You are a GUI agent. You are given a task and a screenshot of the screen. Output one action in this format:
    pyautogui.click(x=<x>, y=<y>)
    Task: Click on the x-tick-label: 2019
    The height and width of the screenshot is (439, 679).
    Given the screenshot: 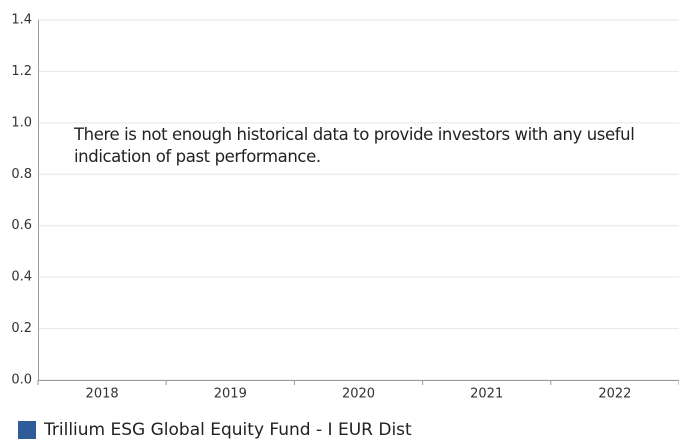 What is the action you would take?
    pyautogui.click(x=230, y=394)
    